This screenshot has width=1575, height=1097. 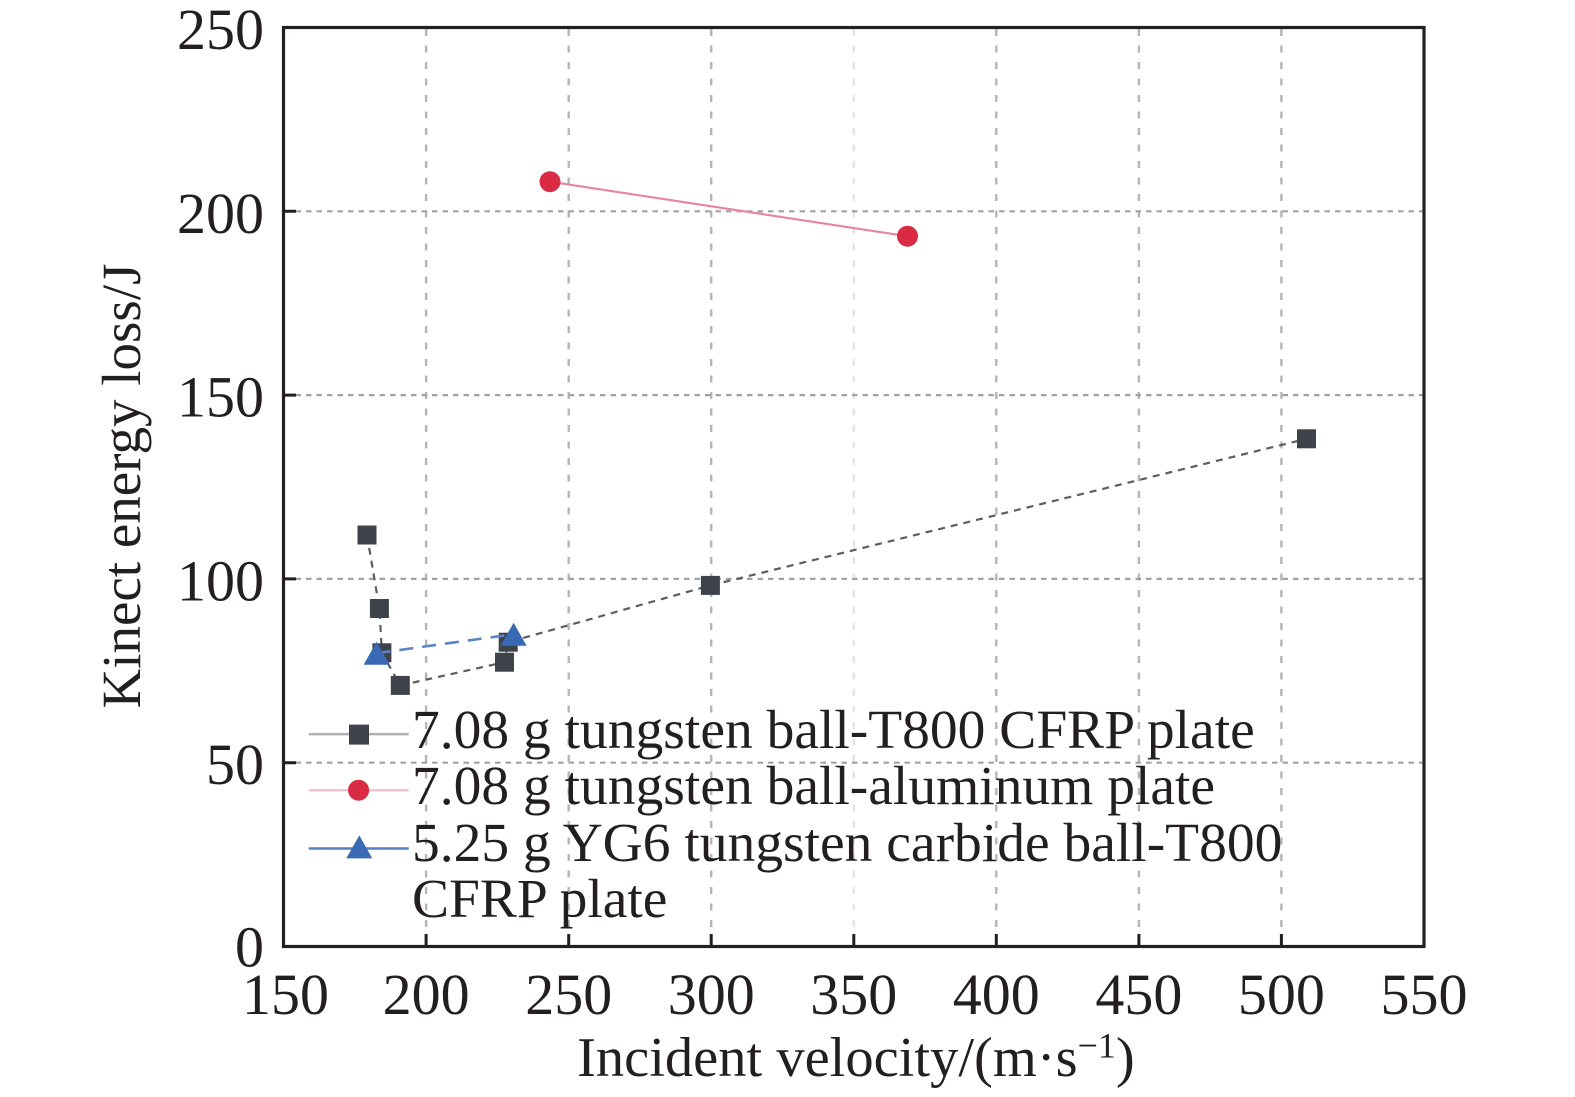 What do you see at coordinates (249, 946) in the screenshot?
I see `svg-text: 0` at bounding box center [249, 946].